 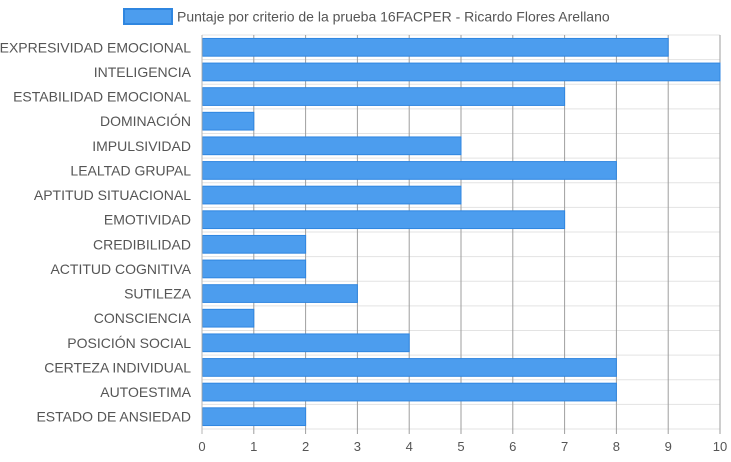 What do you see at coordinates (409, 446) in the screenshot?
I see `x-tick-label: 4` at bounding box center [409, 446].